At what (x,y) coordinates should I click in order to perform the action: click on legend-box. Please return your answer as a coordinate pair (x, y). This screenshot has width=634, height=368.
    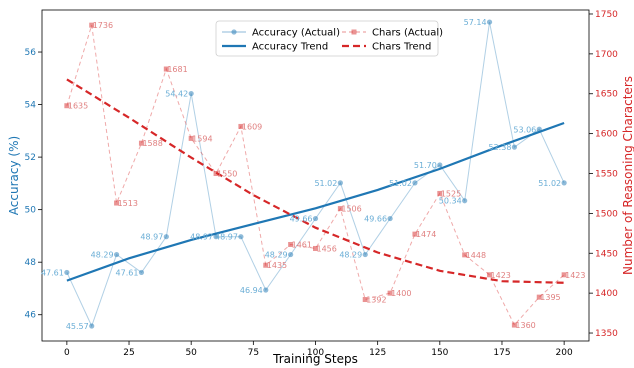
    Looking at the image, I should click on (327, 38).